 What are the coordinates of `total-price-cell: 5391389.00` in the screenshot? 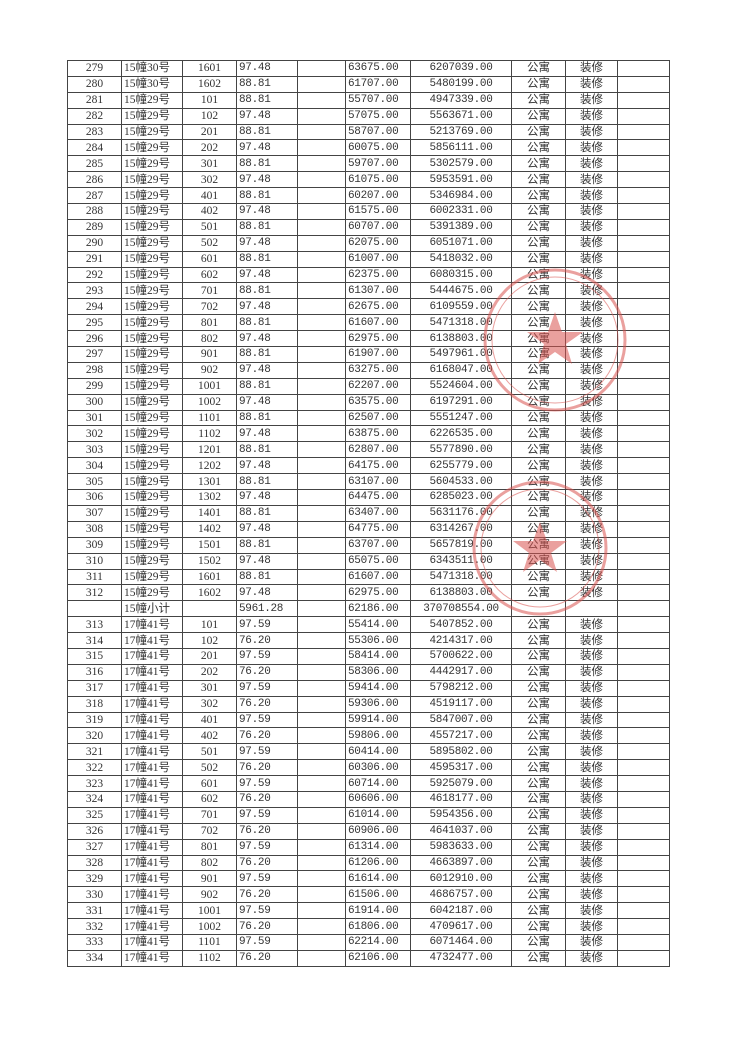 It's located at (461, 227).